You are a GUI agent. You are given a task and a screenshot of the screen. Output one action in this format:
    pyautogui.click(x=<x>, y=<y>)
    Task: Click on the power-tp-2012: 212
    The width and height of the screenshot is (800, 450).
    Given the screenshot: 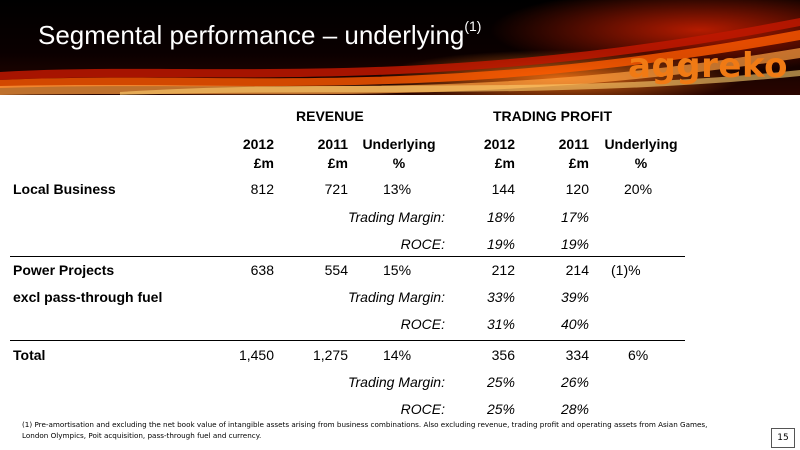 What is the action you would take?
    pyautogui.click(x=503, y=270)
    